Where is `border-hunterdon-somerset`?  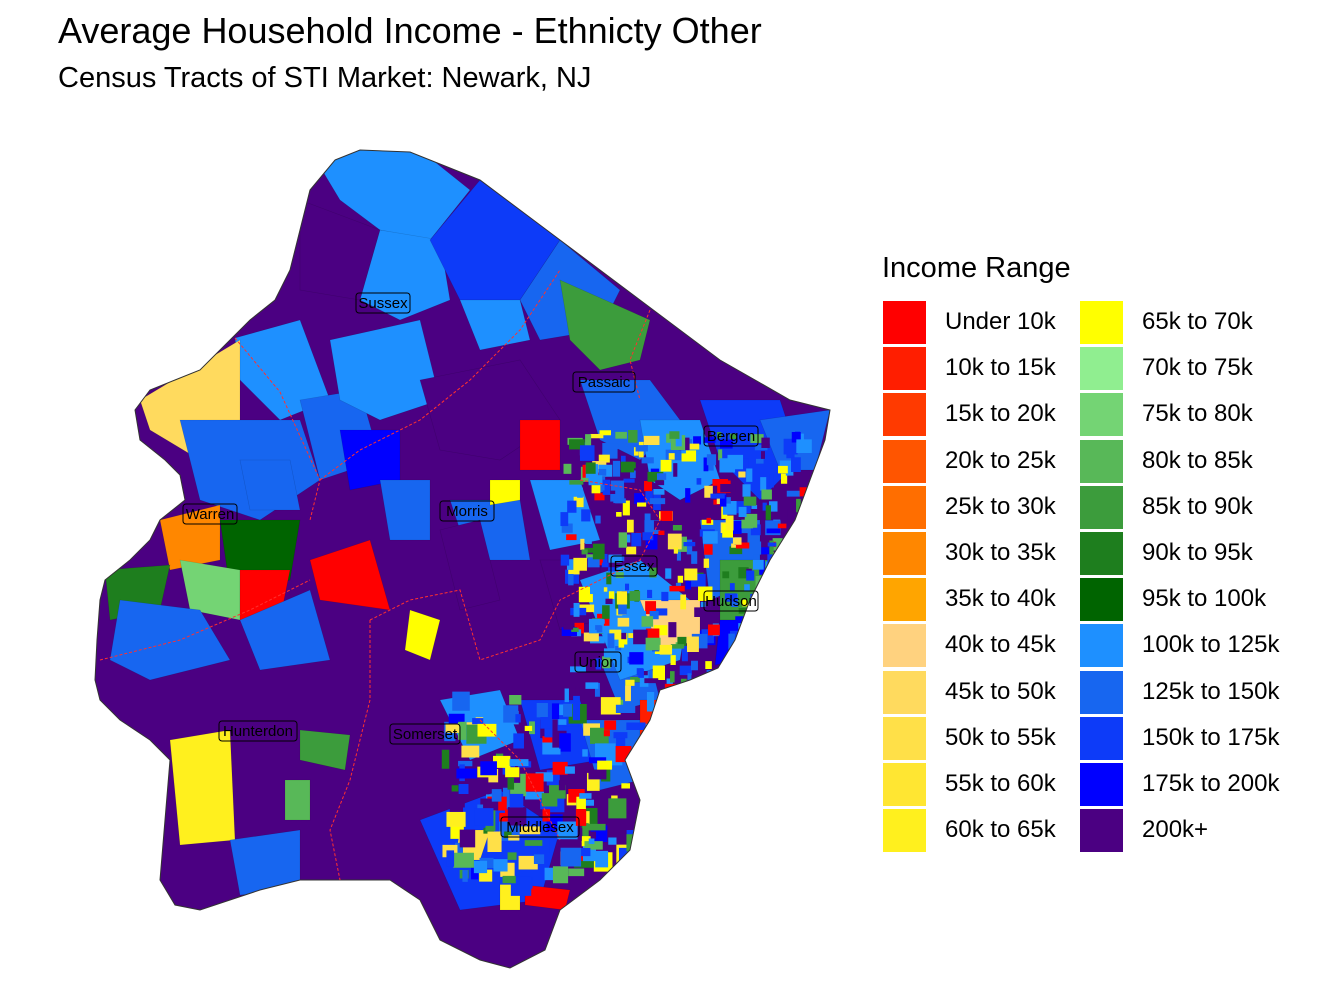
border-hunterdon-somerset is located at coordinates (350, 750).